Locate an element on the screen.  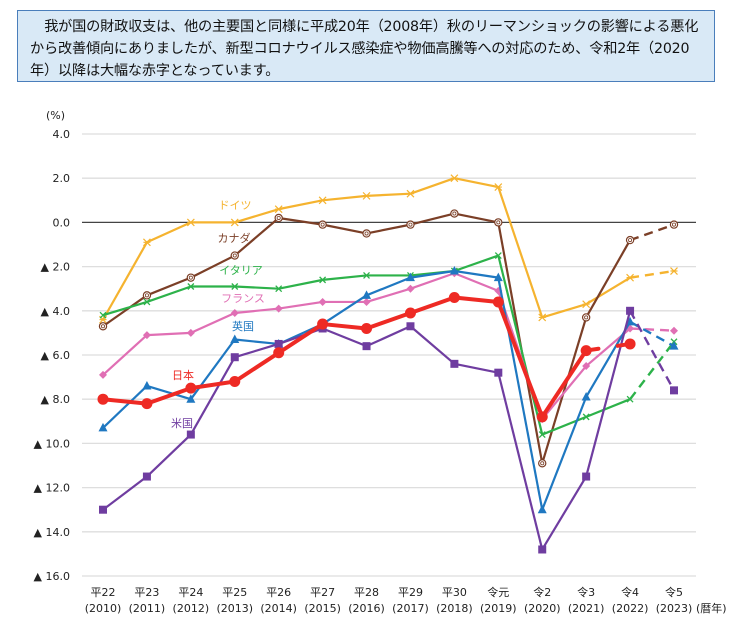
x-tick-year-label: (2013) is located at coordinates (234, 608).